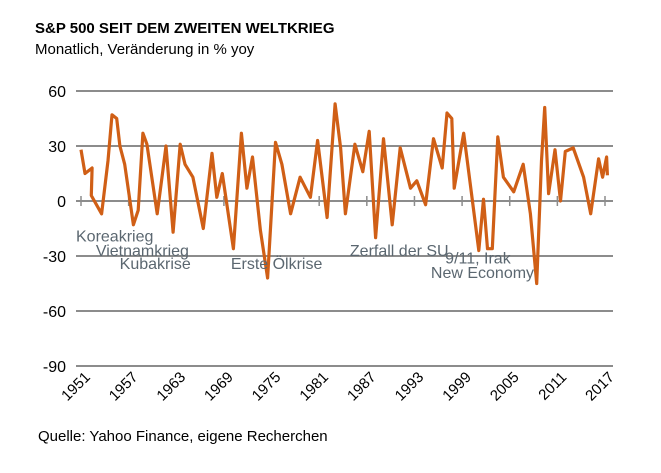 The image size is (661, 473). Describe the element at coordinates (457, 387) in the screenshot. I see `x-tick-label: 1999` at that location.